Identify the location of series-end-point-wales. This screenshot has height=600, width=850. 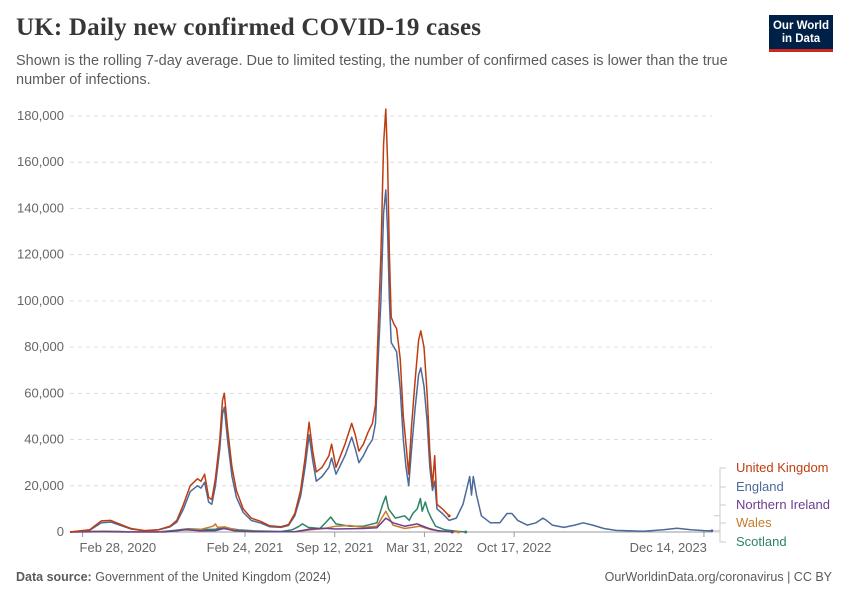
(459, 532).